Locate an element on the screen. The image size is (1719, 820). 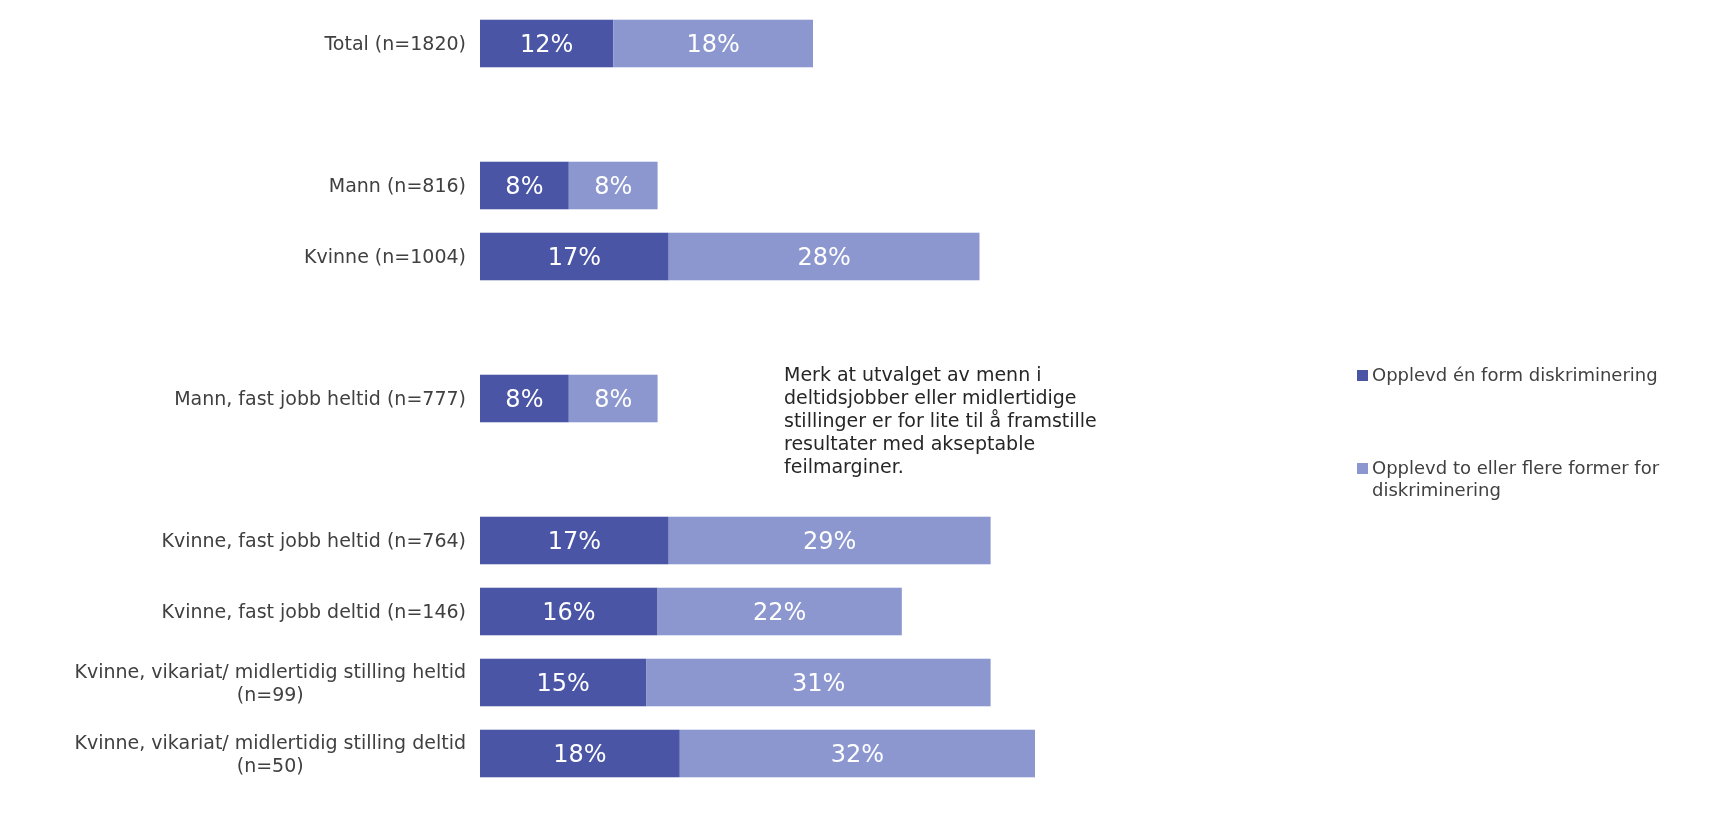
y-tick-label: Kvinne, fast jobb heltid (n=764) is located at coordinates (313, 540).